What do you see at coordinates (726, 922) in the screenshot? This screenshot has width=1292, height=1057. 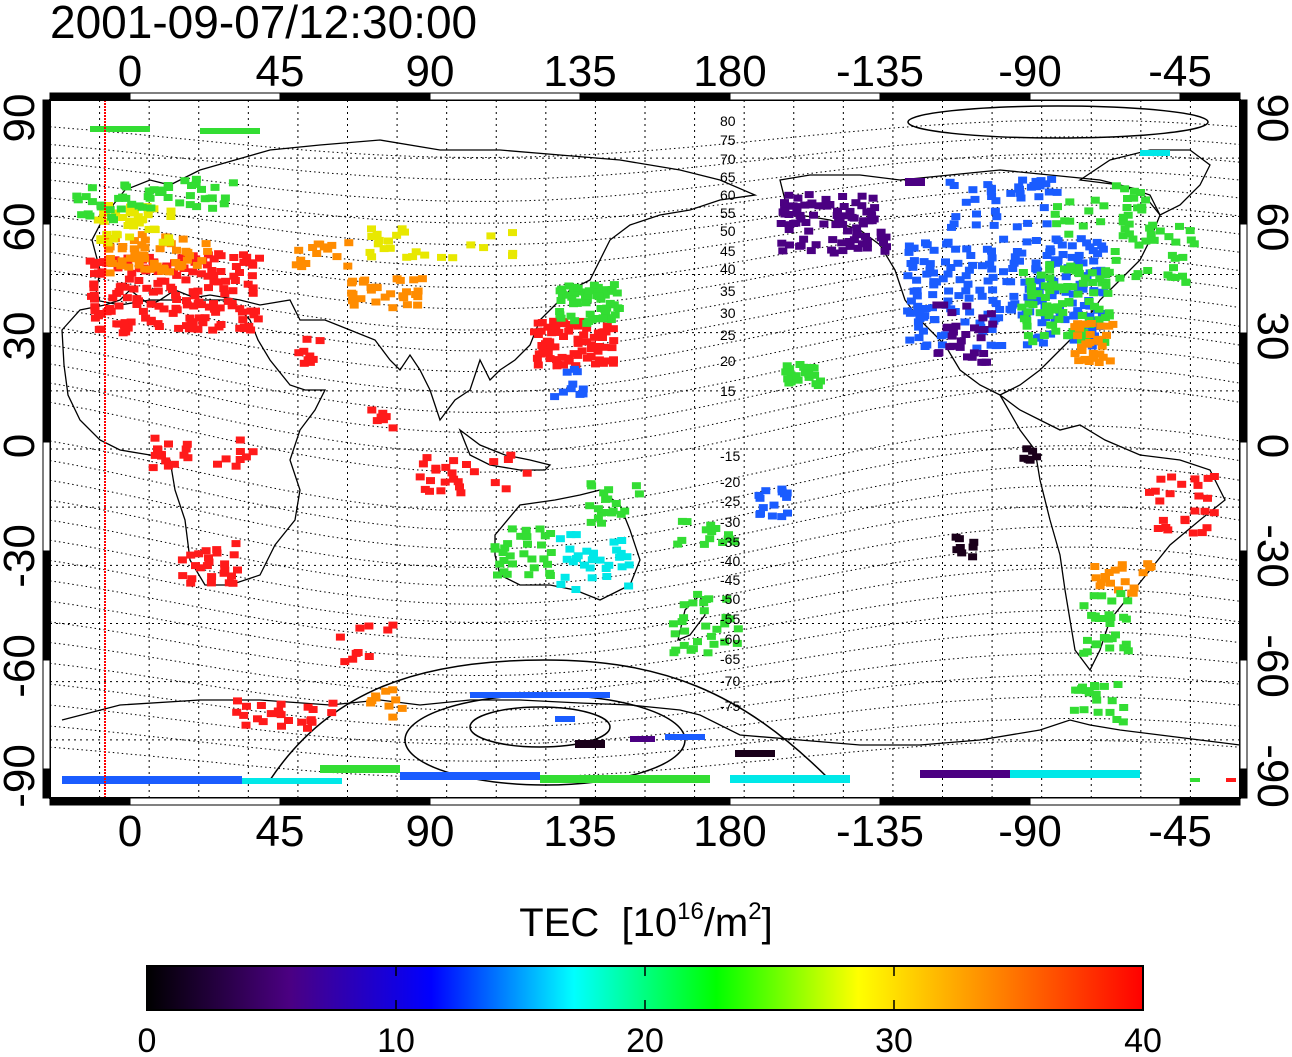 I see `colorbar-unit-mid: /m` at bounding box center [726, 922].